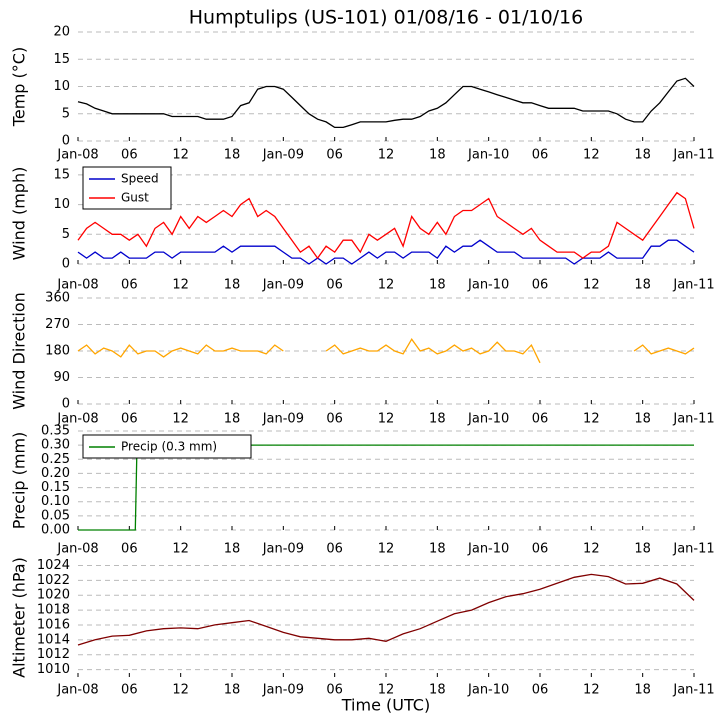 This screenshot has height=725, width=724. Describe the element at coordinates (53, 610) in the screenshot. I see `y-tick-label: 1018` at that location.